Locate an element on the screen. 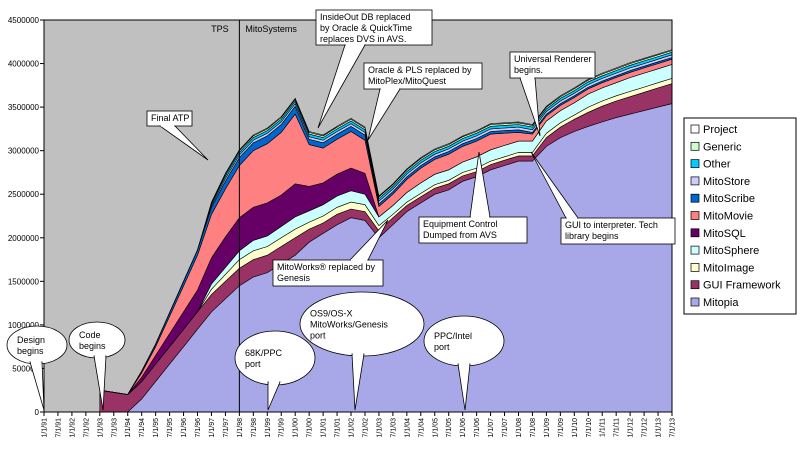 The image size is (800, 461). x-tick-label: 1/1/11 is located at coordinates (603, 427).